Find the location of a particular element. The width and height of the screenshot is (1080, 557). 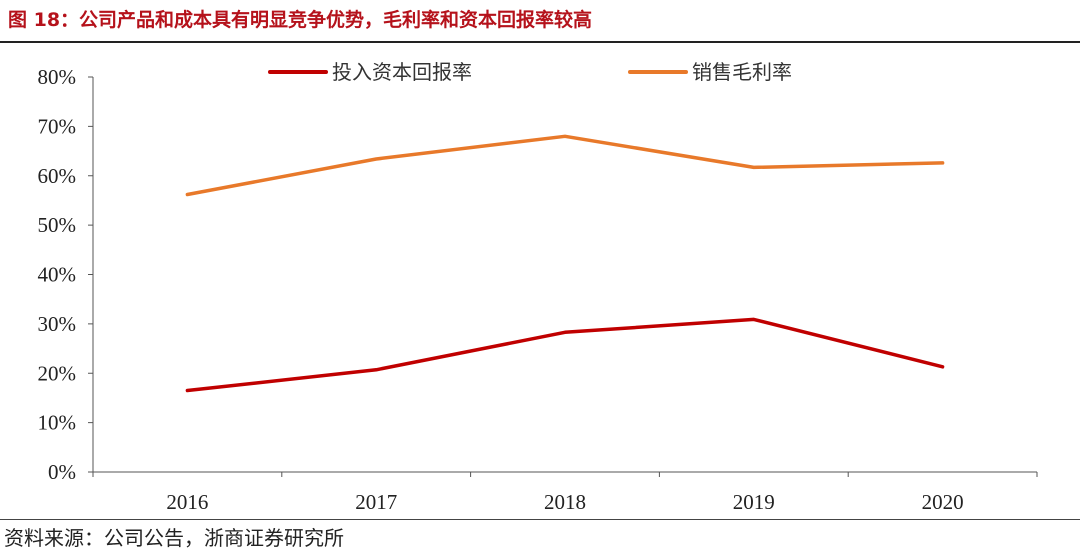

legend-label: 销售毛利率 is located at coordinates (742, 72).